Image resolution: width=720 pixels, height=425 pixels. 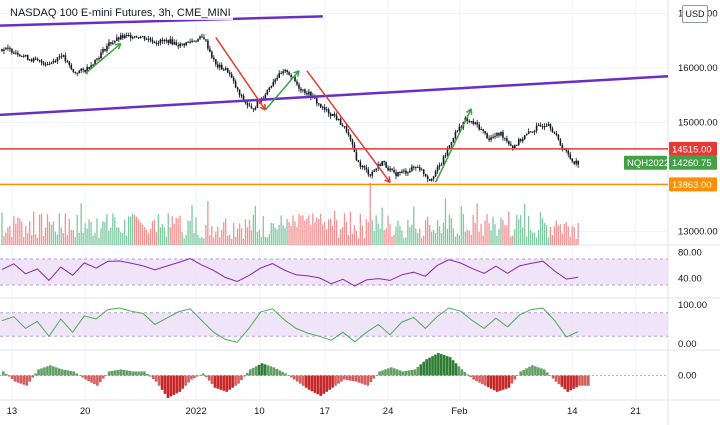 What do you see at coordinates (290, 325) in the screenshot?
I see `stochastic-line` at bounding box center [290, 325].